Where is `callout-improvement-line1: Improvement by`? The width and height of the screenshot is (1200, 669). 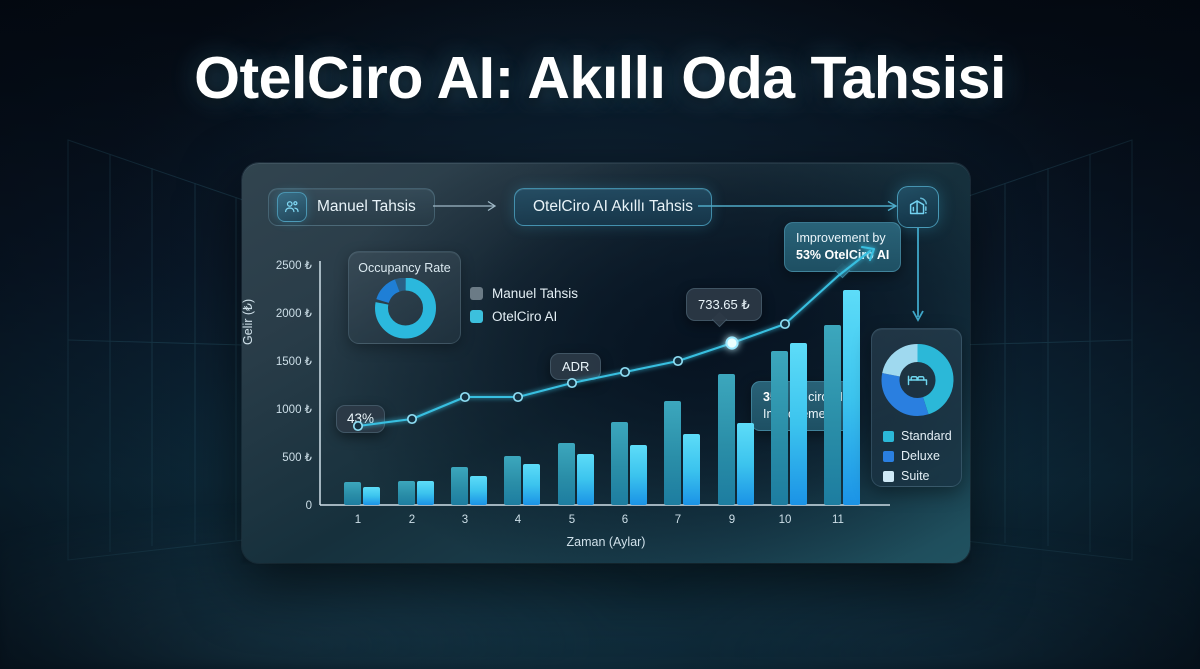
callout-improvement-line1: Improvement by is located at coordinates (841, 238).